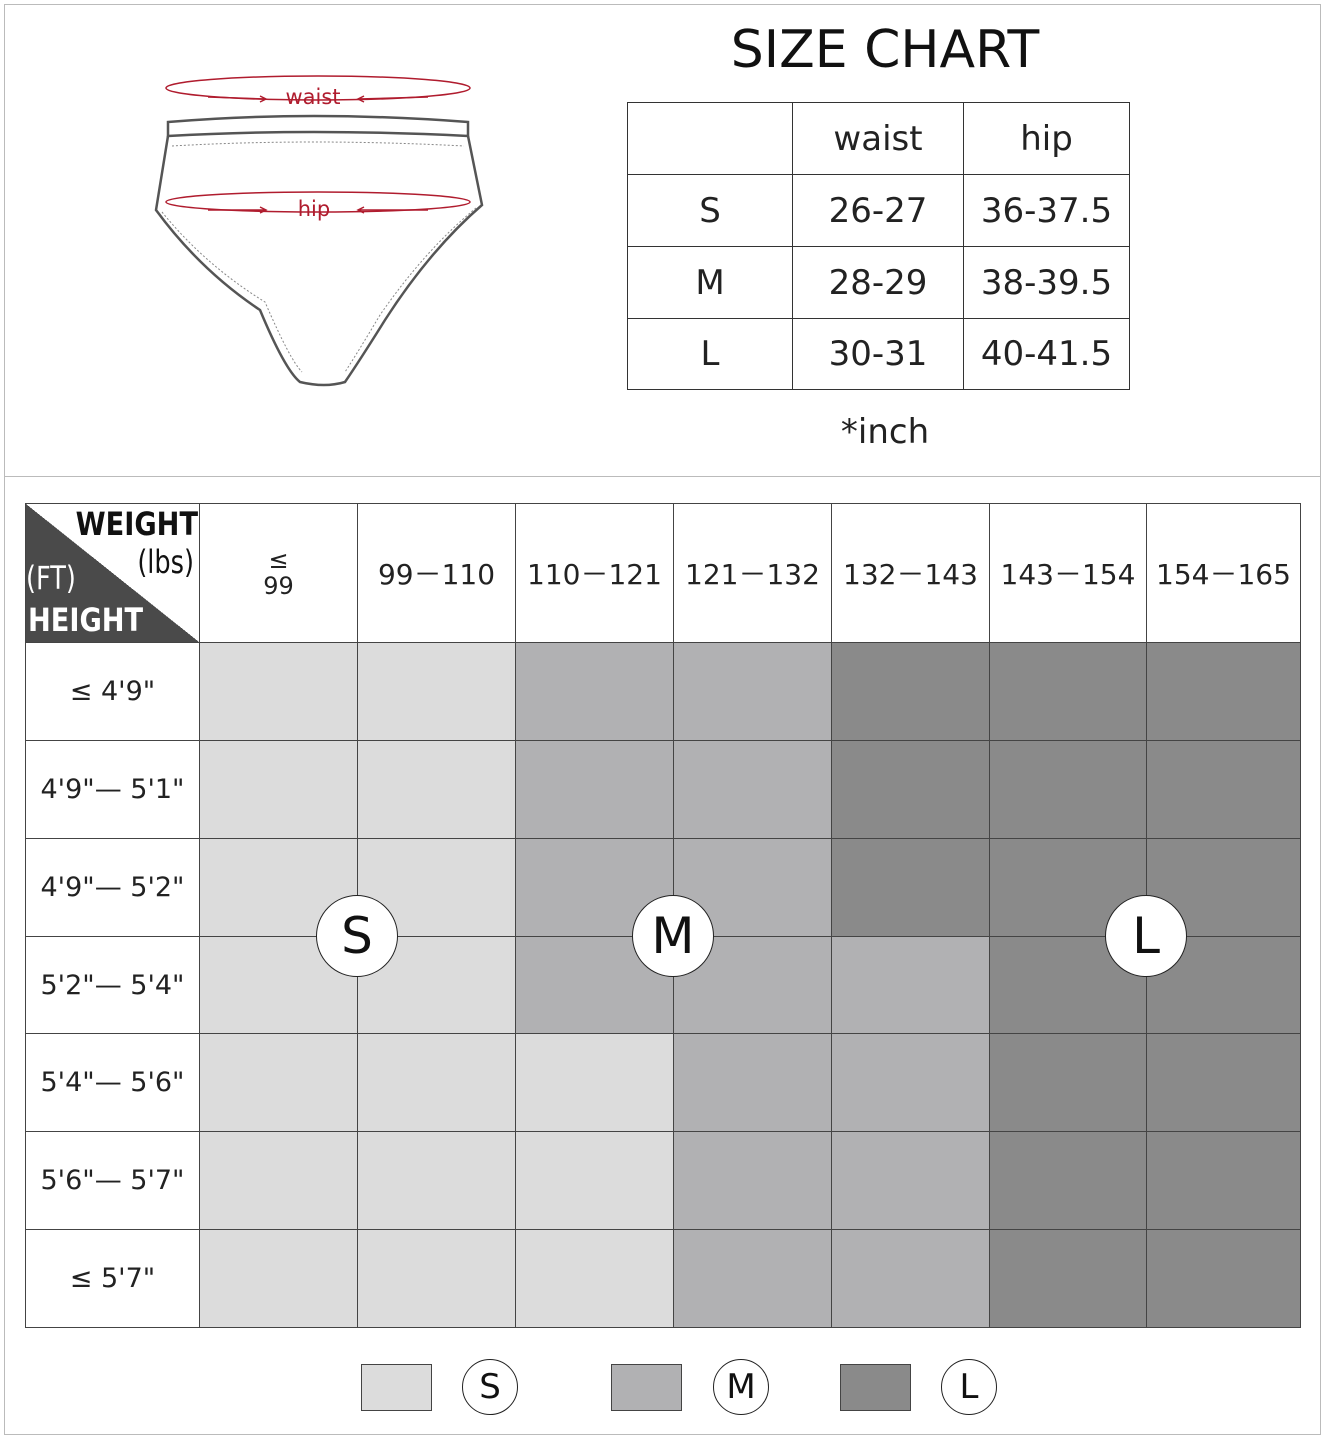 The height and width of the screenshot is (1439, 1325). Describe the element at coordinates (112, 985) in the screenshot. I see `height-header: 5'2"— 5'4"` at that location.